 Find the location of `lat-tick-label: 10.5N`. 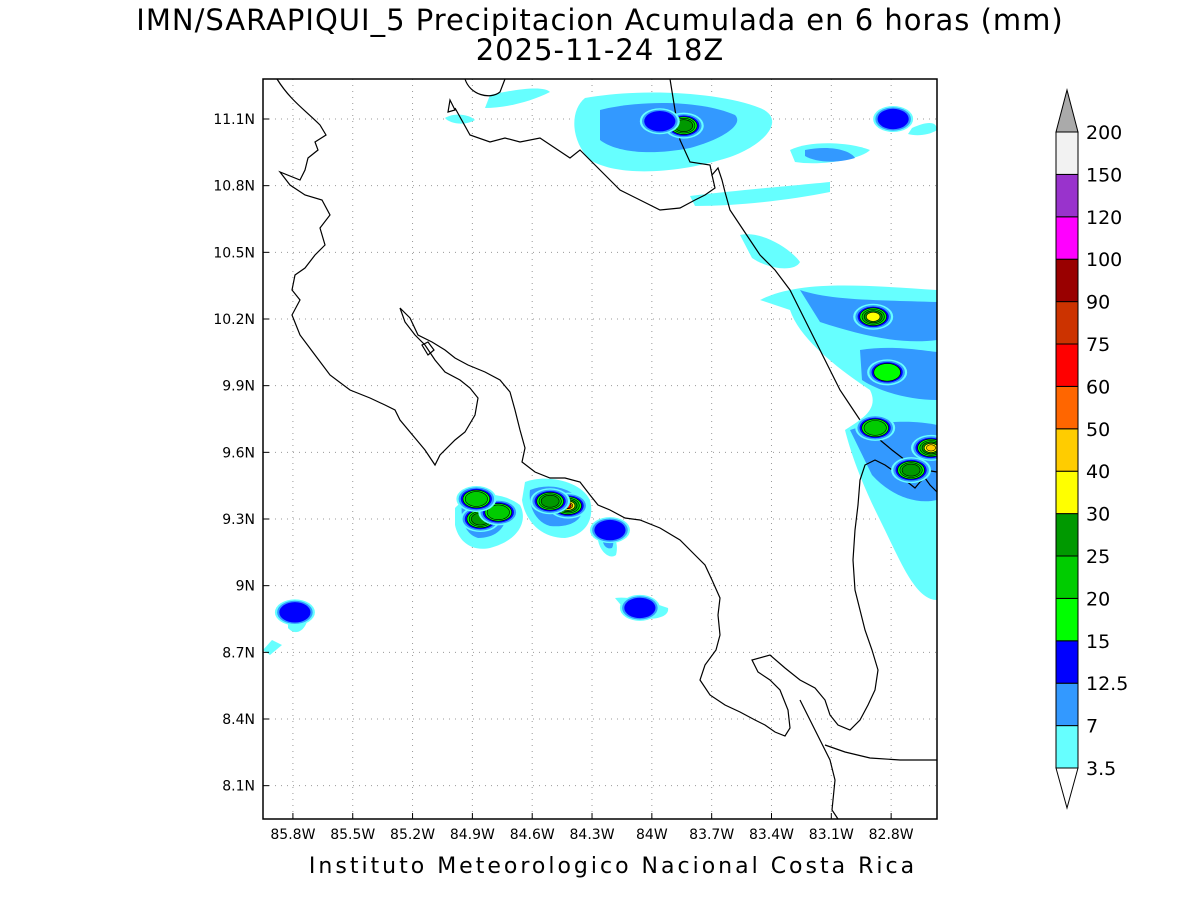

lat-tick-label: 10.5N is located at coordinates (234, 253).